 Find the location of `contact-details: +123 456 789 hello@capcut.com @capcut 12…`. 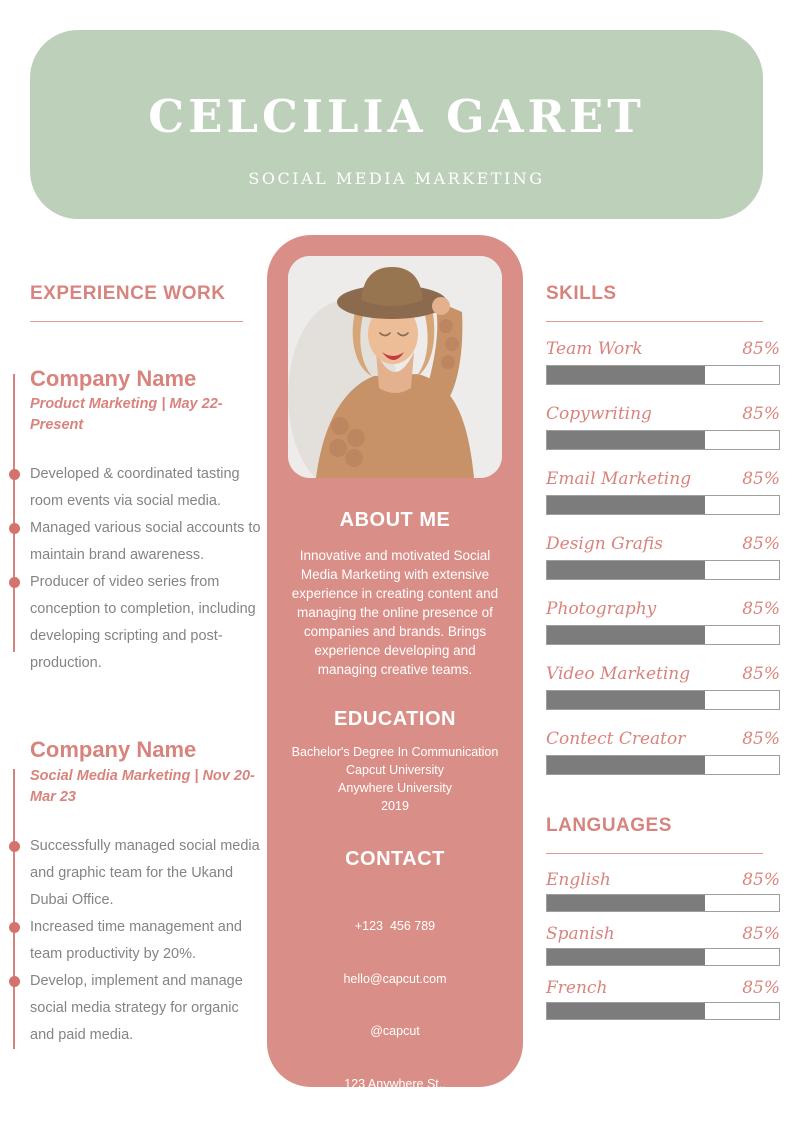

contact-details: +123 456 789 hello@capcut.com @capcut 12… is located at coordinates (395, 1002).